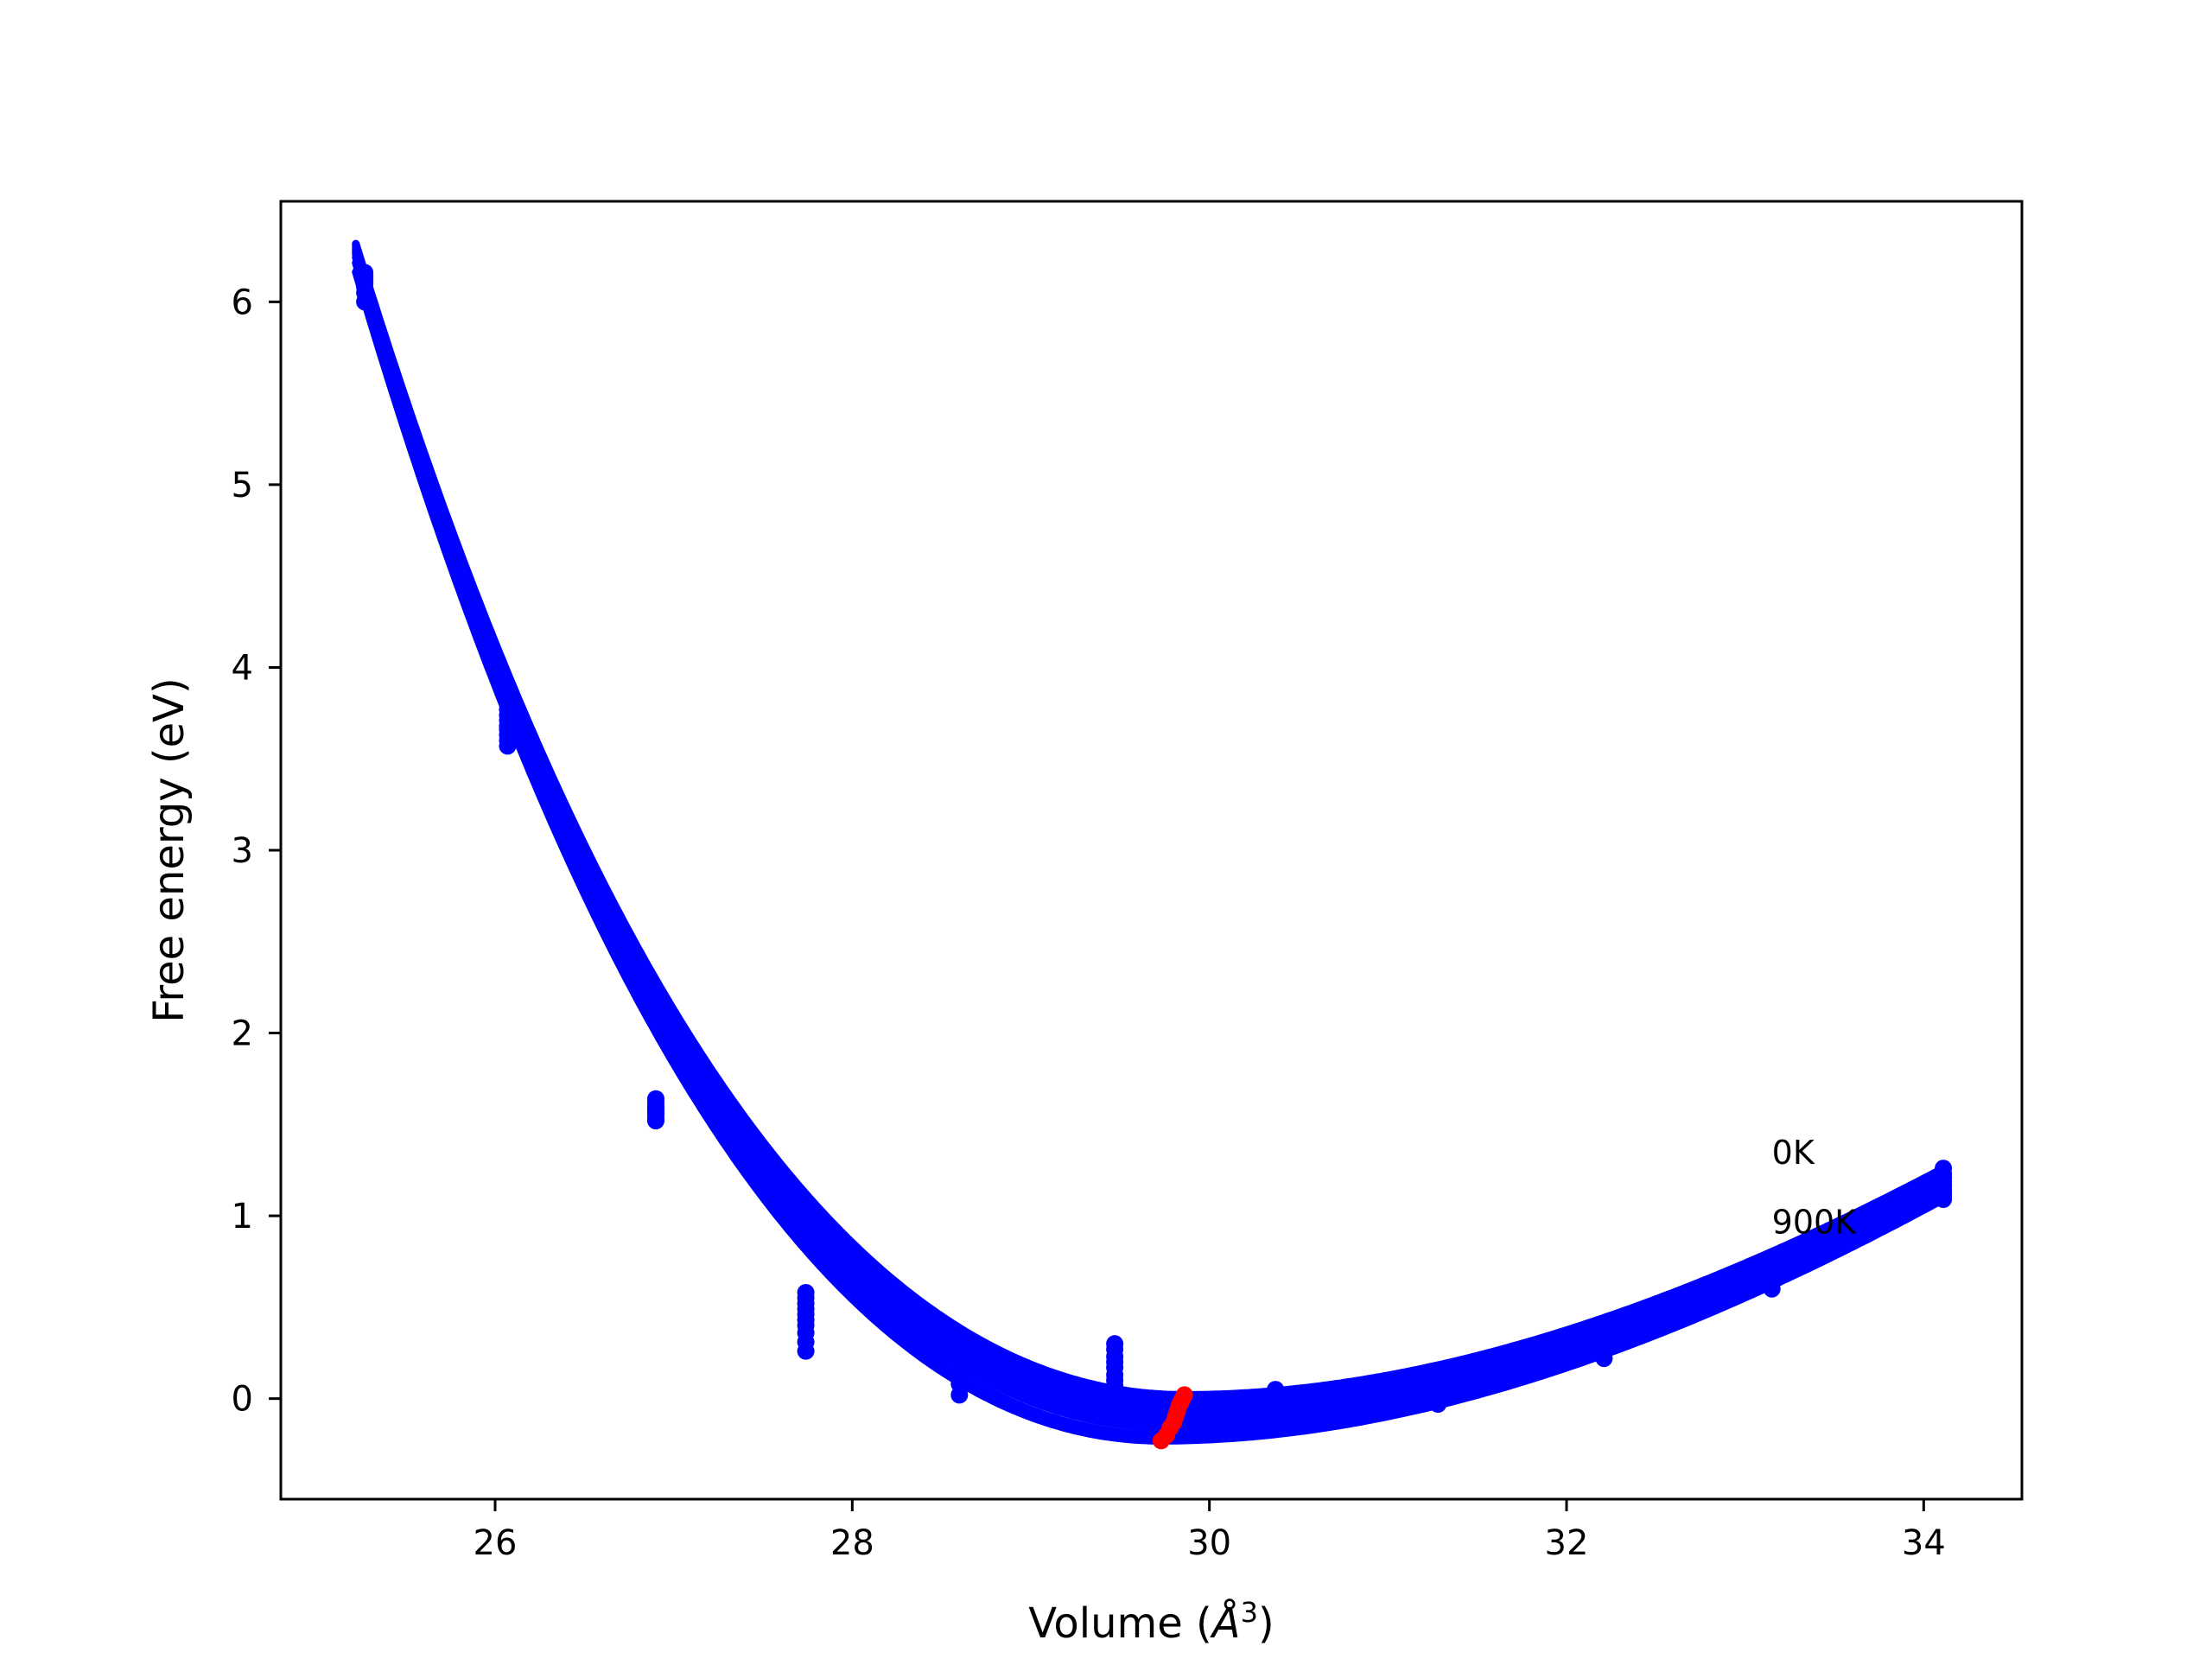 This screenshot has height=1659, width=2212. I want to click on y-axis-ticks: 0 1 2 3 4 5 6, so click(256, 851).